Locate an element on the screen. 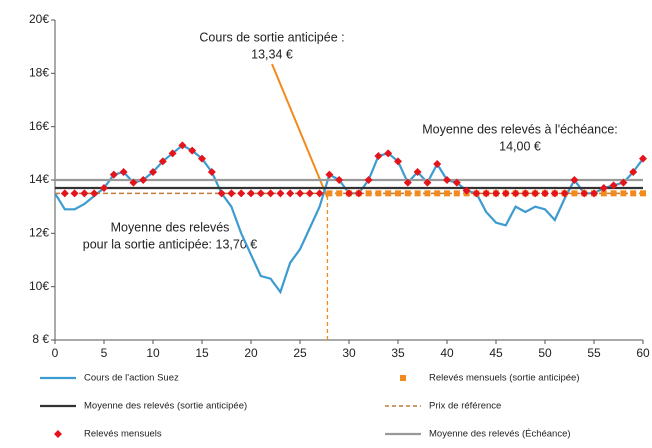  x-tick-label: 20 is located at coordinates (251, 353).